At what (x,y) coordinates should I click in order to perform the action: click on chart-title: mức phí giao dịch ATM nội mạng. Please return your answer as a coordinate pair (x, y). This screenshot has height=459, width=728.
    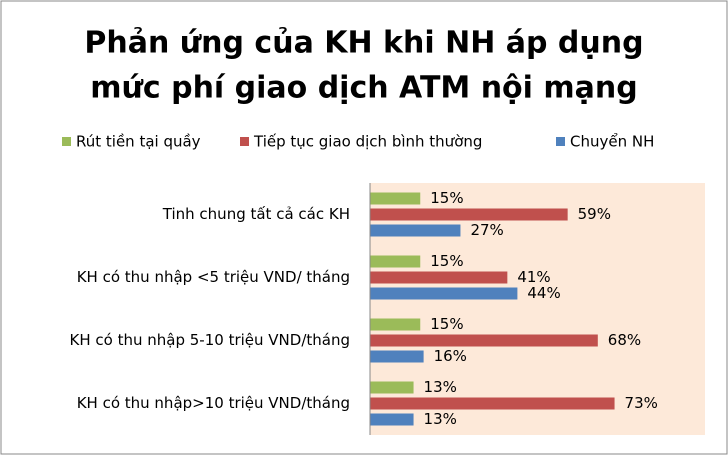
    Looking at the image, I should click on (364, 88).